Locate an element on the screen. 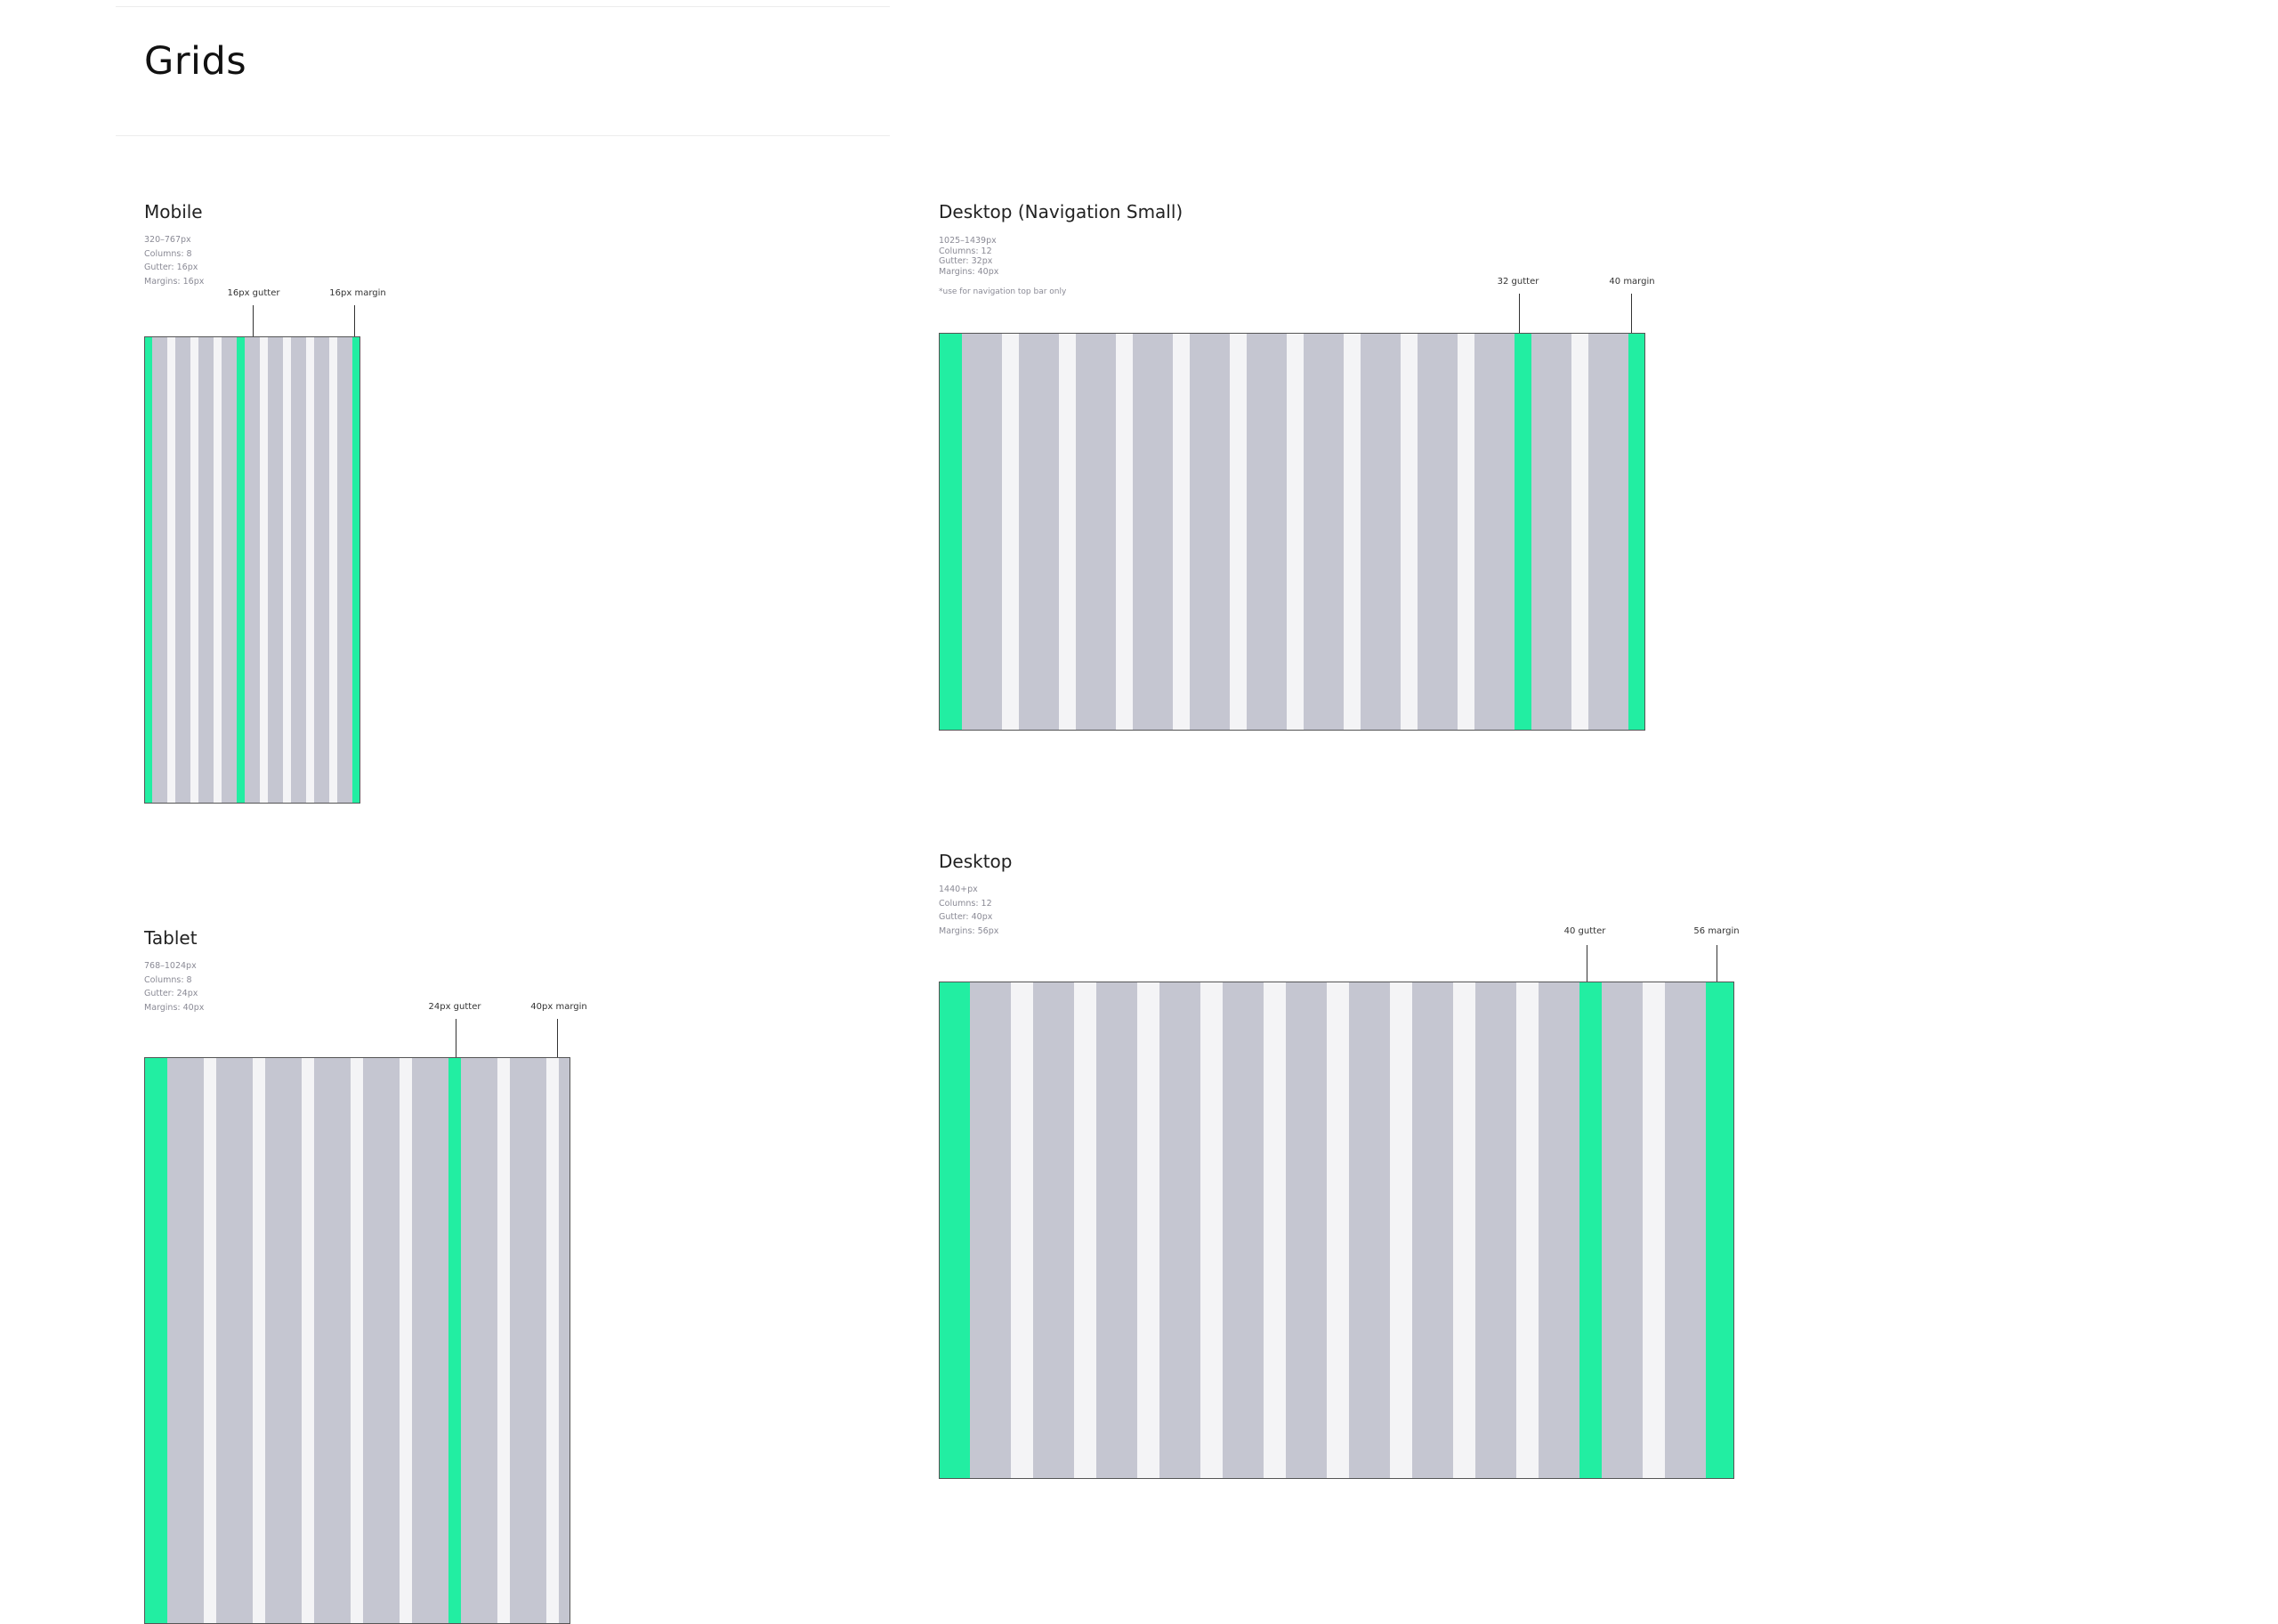 This screenshot has width=2278, height=1624. desktop-nav-small-note: *use for navigation top bar only is located at coordinates (1003, 292).